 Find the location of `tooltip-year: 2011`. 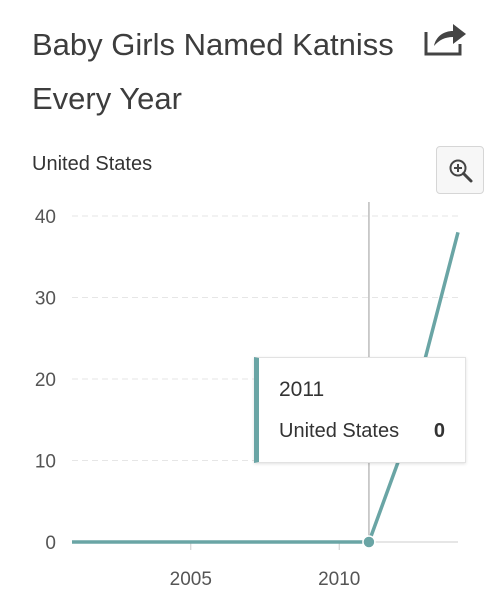

tooltip-year: 2011 is located at coordinates (302, 389).